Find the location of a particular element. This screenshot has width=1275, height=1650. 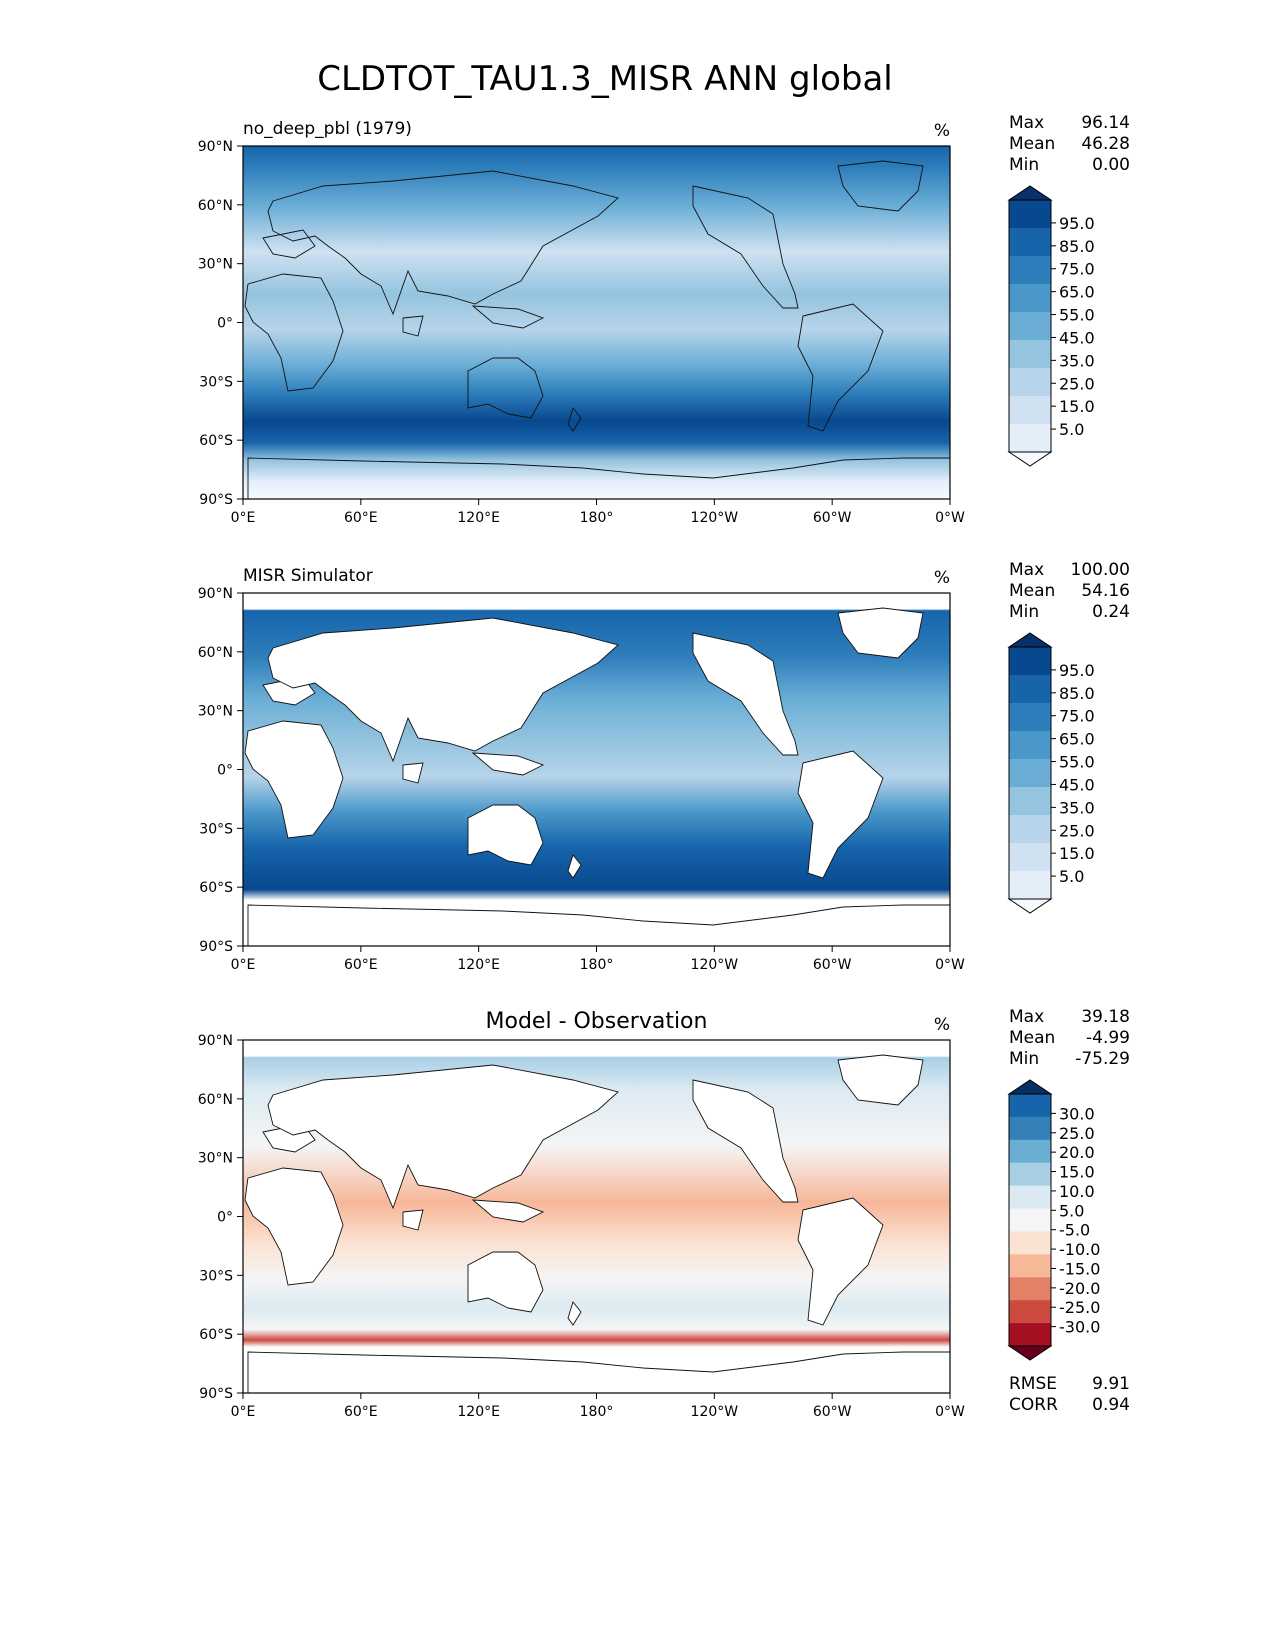

colorbar-label: 95.0 is located at coordinates (1077, 223).